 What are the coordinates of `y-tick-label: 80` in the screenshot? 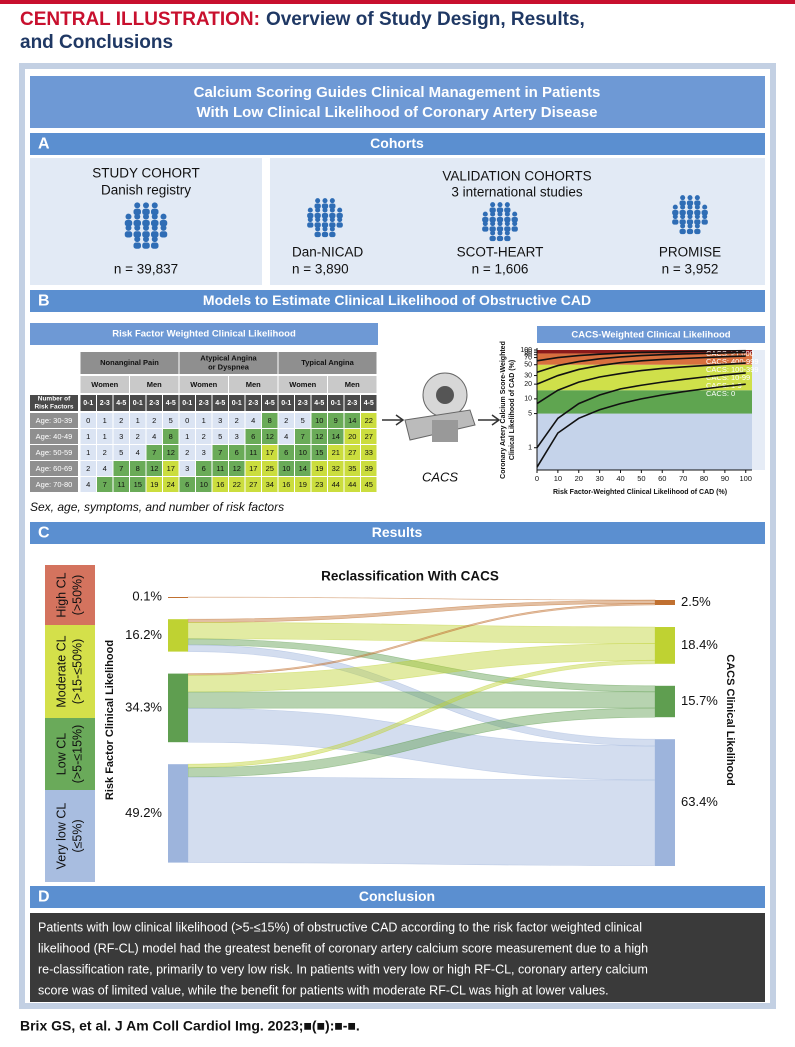 It's located at (528, 355).